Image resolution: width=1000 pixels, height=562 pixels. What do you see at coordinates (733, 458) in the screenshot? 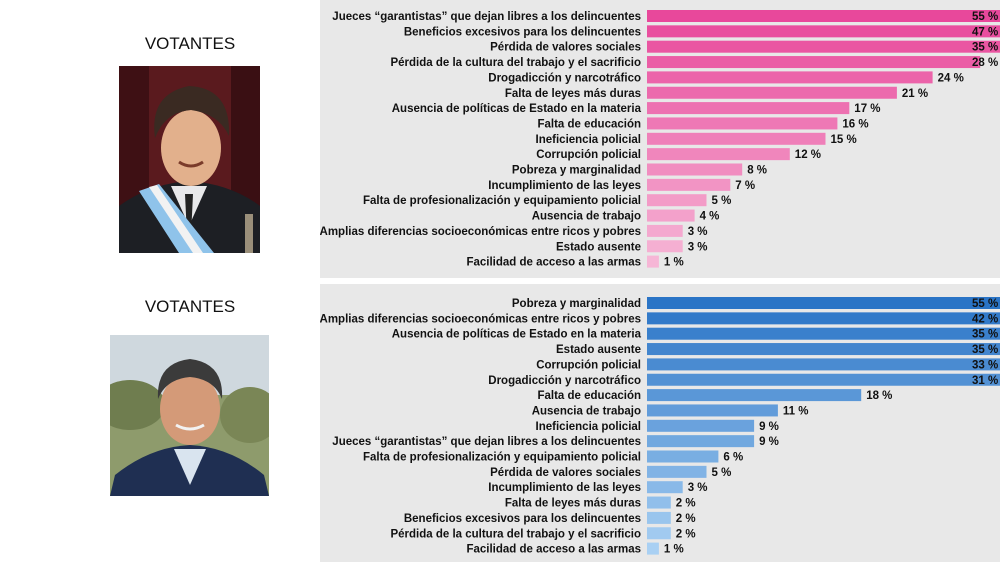
I see `value-label: 6 %` at bounding box center [733, 458].